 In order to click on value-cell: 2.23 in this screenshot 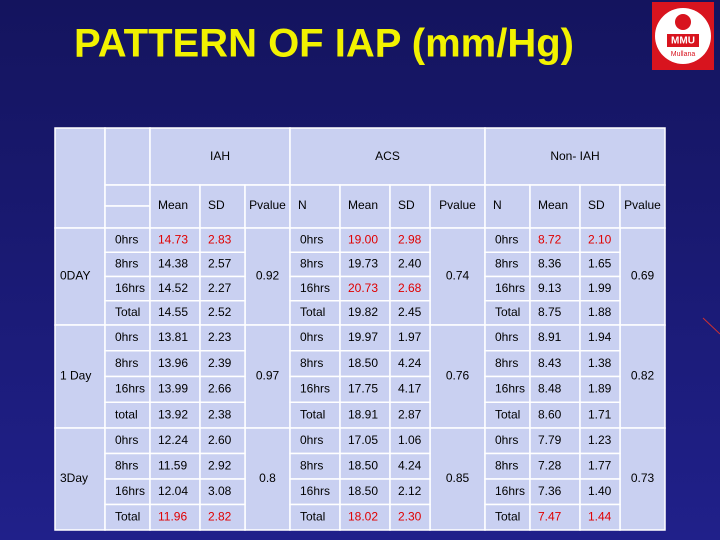, I will do `click(220, 337)`.